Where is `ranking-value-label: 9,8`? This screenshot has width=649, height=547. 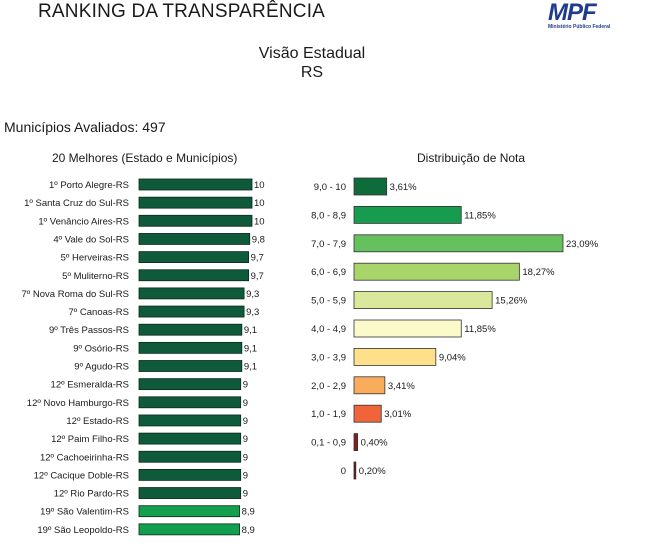
ranking-value-label: 9,8 is located at coordinates (258, 239).